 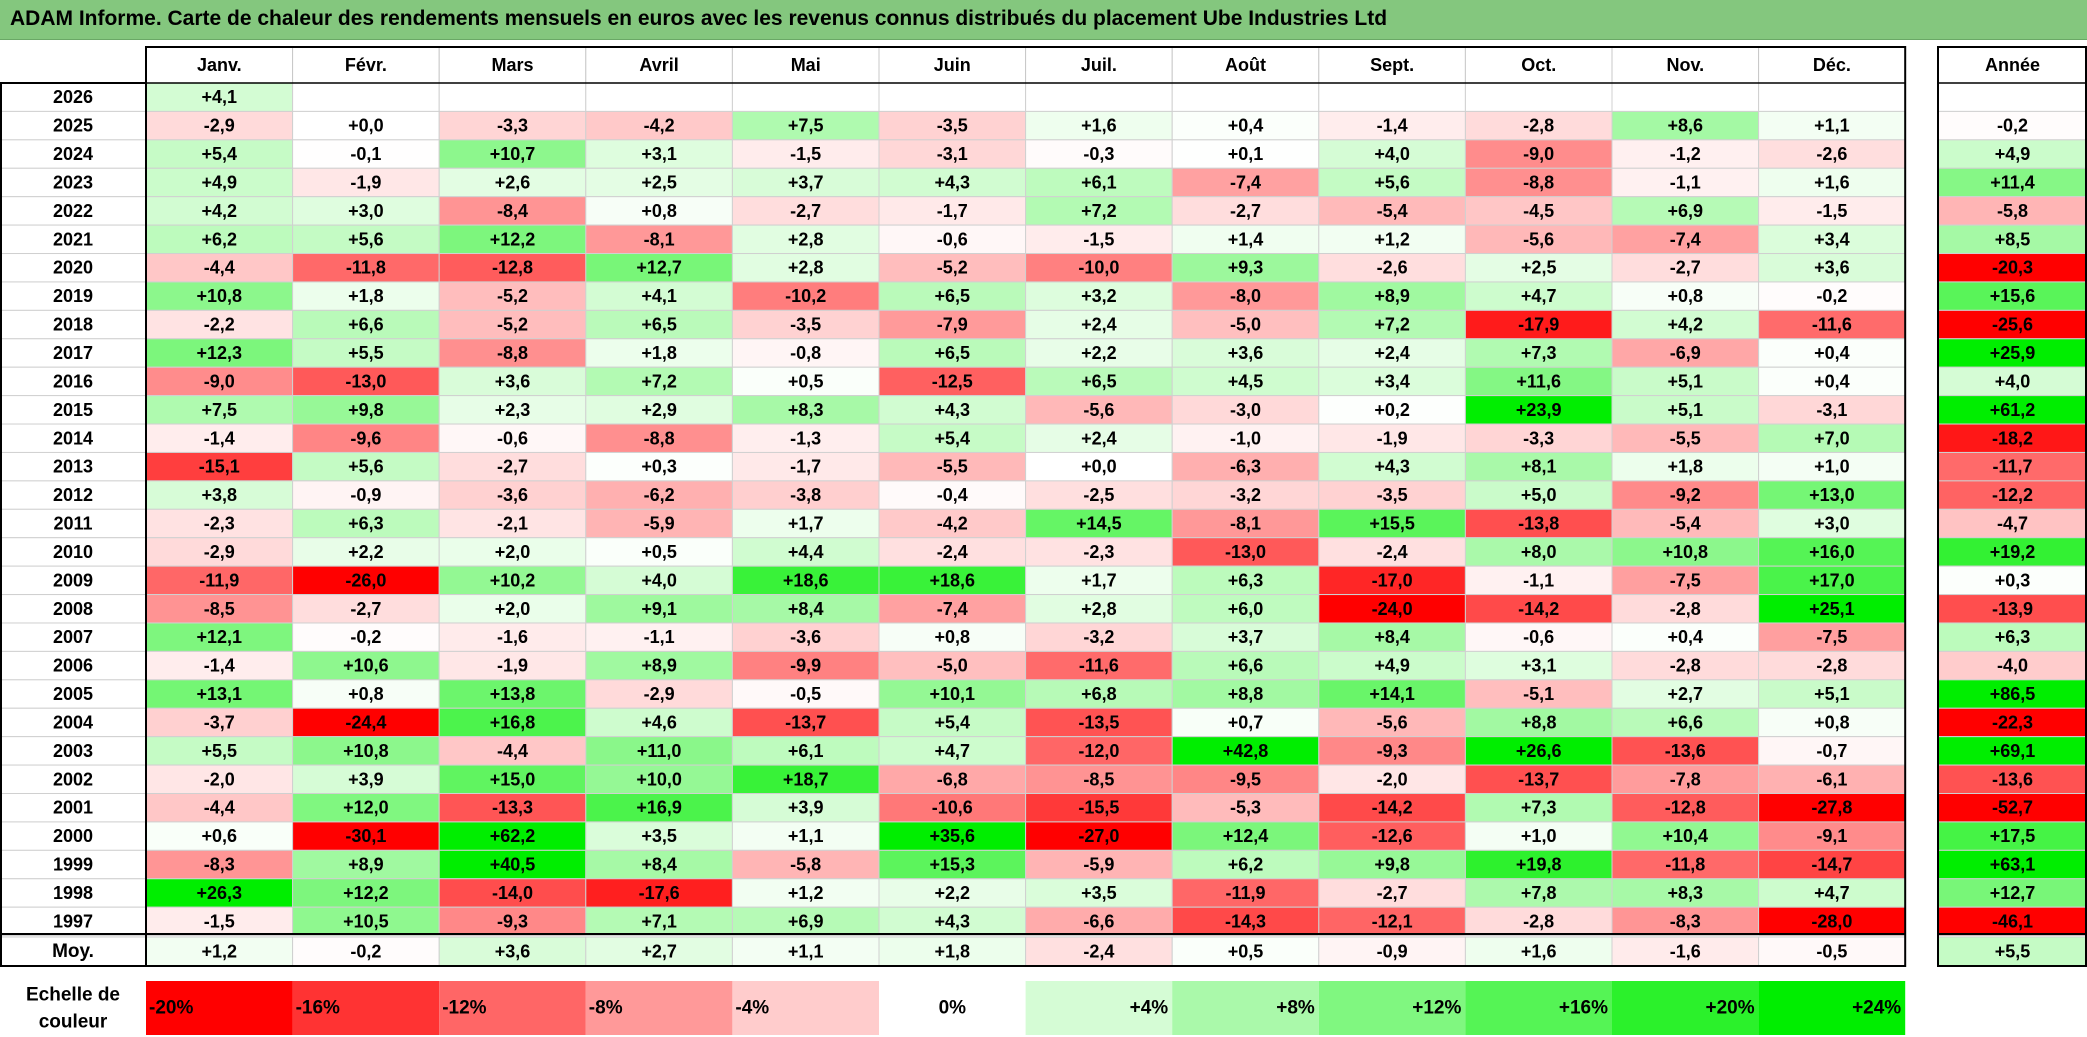 What do you see at coordinates (73, 722) in the screenshot?
I see `year-label: 2004` at bounding box center [73, 722].